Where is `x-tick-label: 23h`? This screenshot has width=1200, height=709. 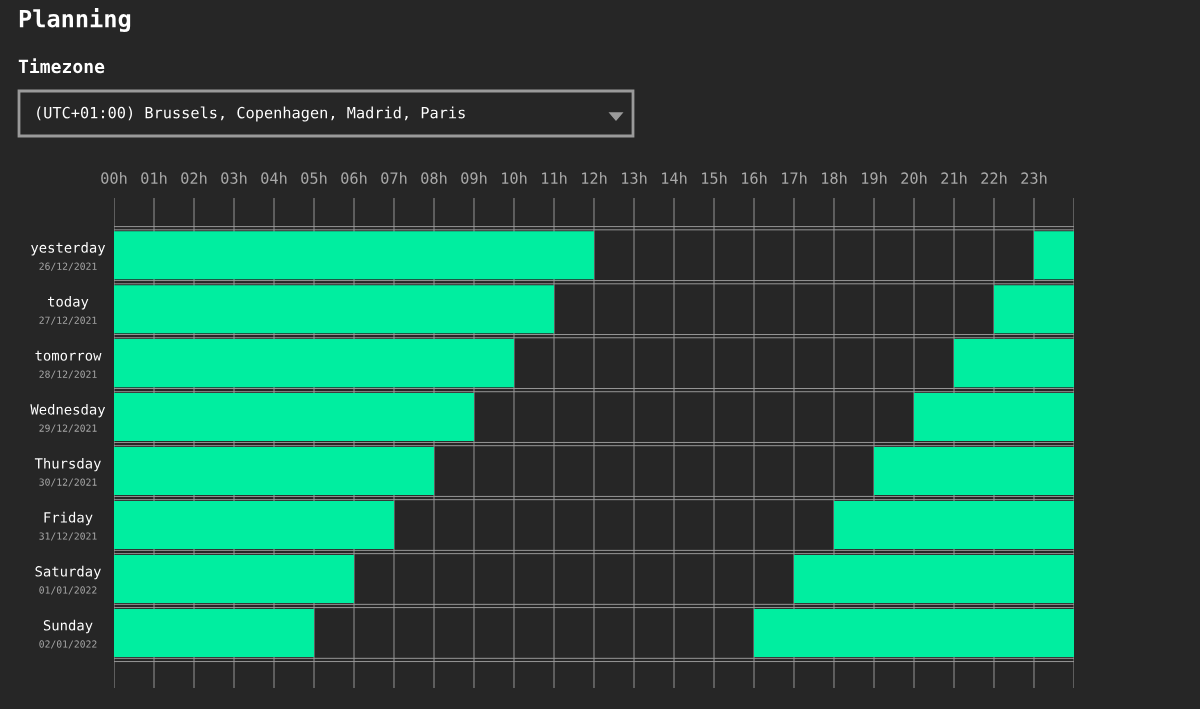 x-tick-label: 23h is located at coordinates (1034, 178).